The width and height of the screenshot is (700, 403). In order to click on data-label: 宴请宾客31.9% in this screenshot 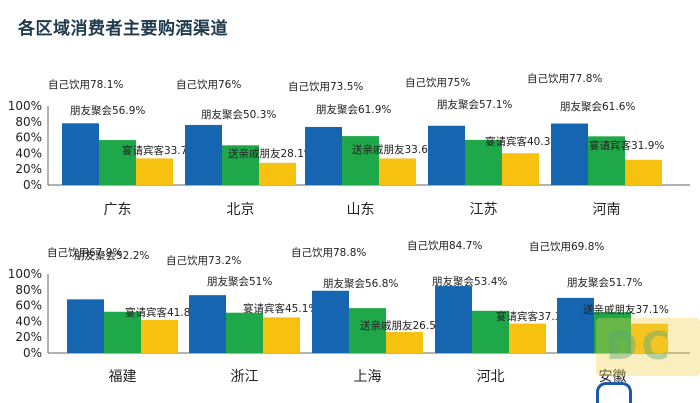, I will do `click(626, 145)`.